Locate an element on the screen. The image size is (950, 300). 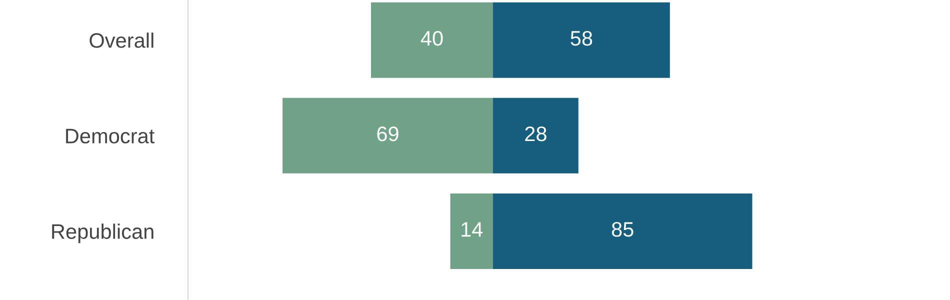
data-label: 14 is located at coordinates (472, 229).